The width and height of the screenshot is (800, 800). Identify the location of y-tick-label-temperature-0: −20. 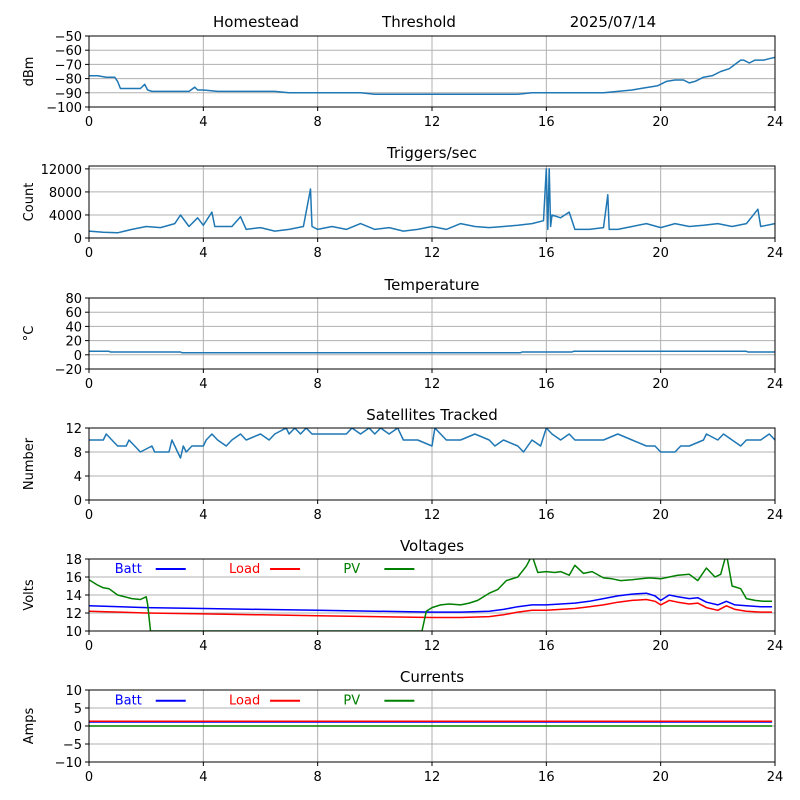
(68, 370).